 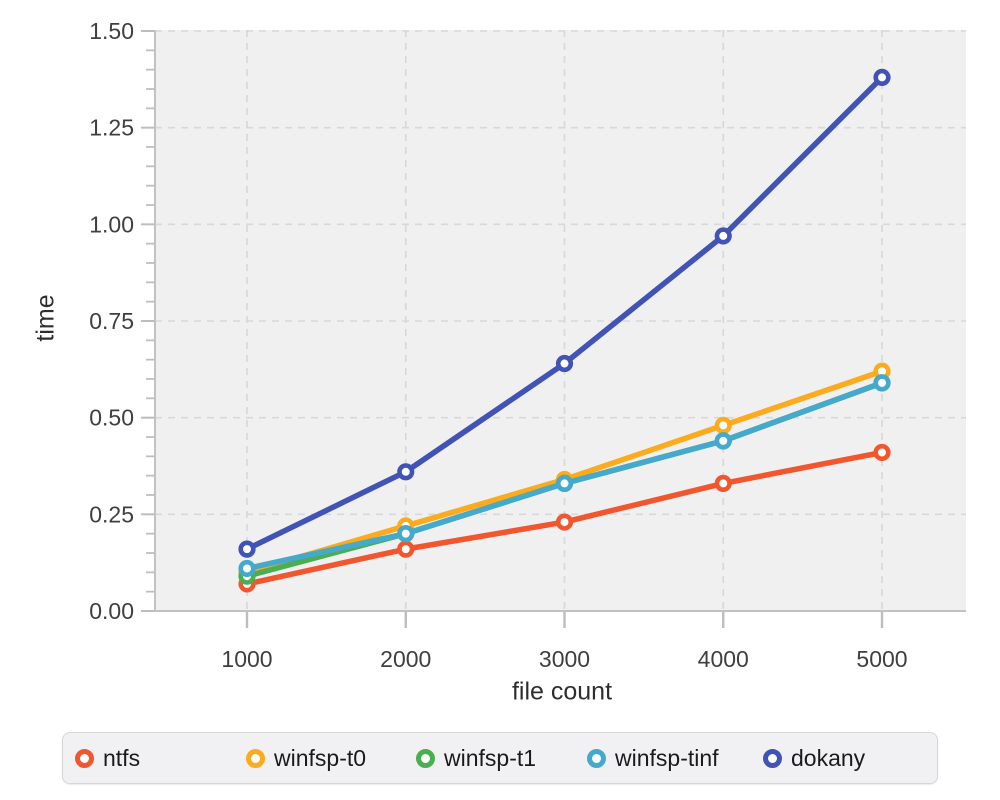 I want to click on y-tick-label: 0.25, so click(x=111, y=514).